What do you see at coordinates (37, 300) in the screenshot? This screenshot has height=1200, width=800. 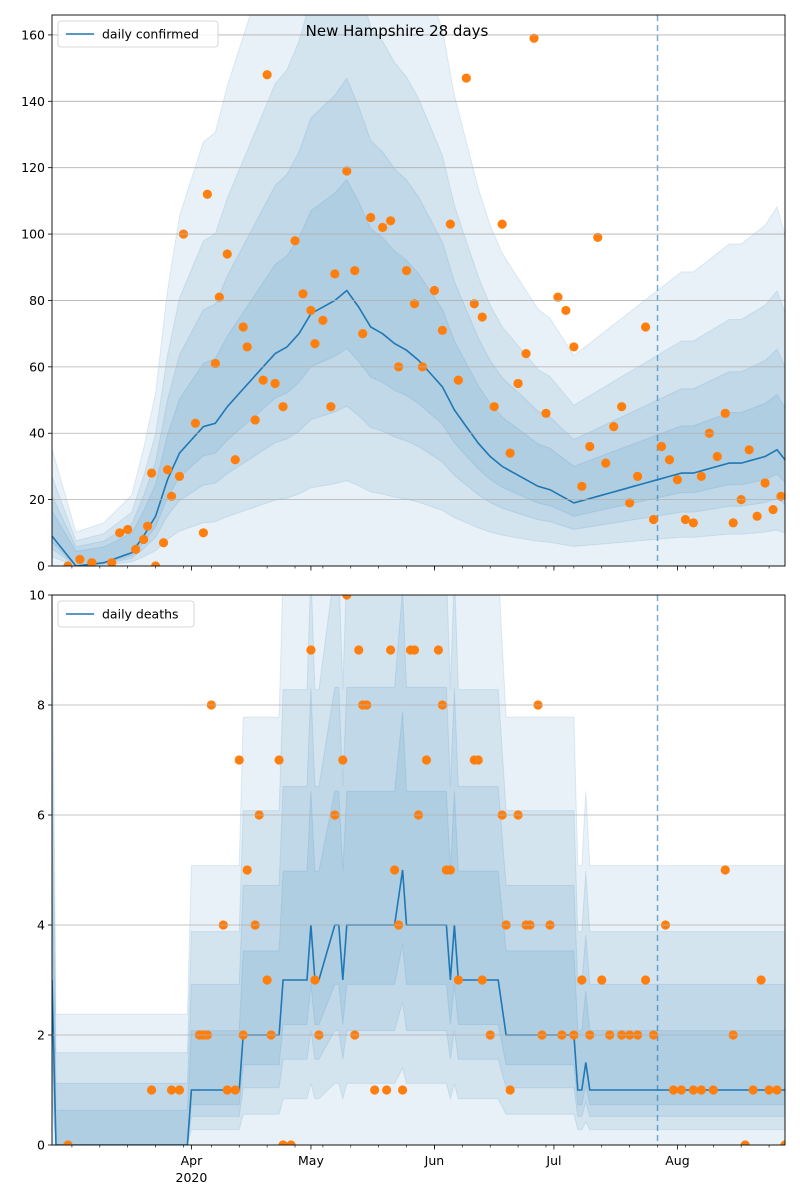 I see `y-tick-label: 80` at bounding box center [37, 300].